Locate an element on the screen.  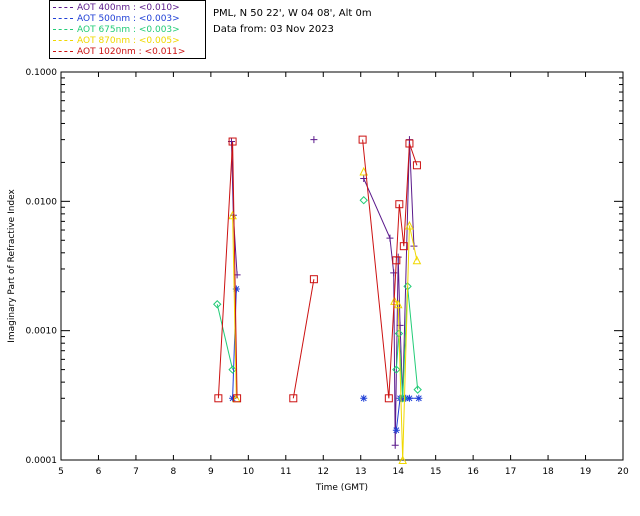
x-tick-label: 13 is located at coordinates (360, 472).